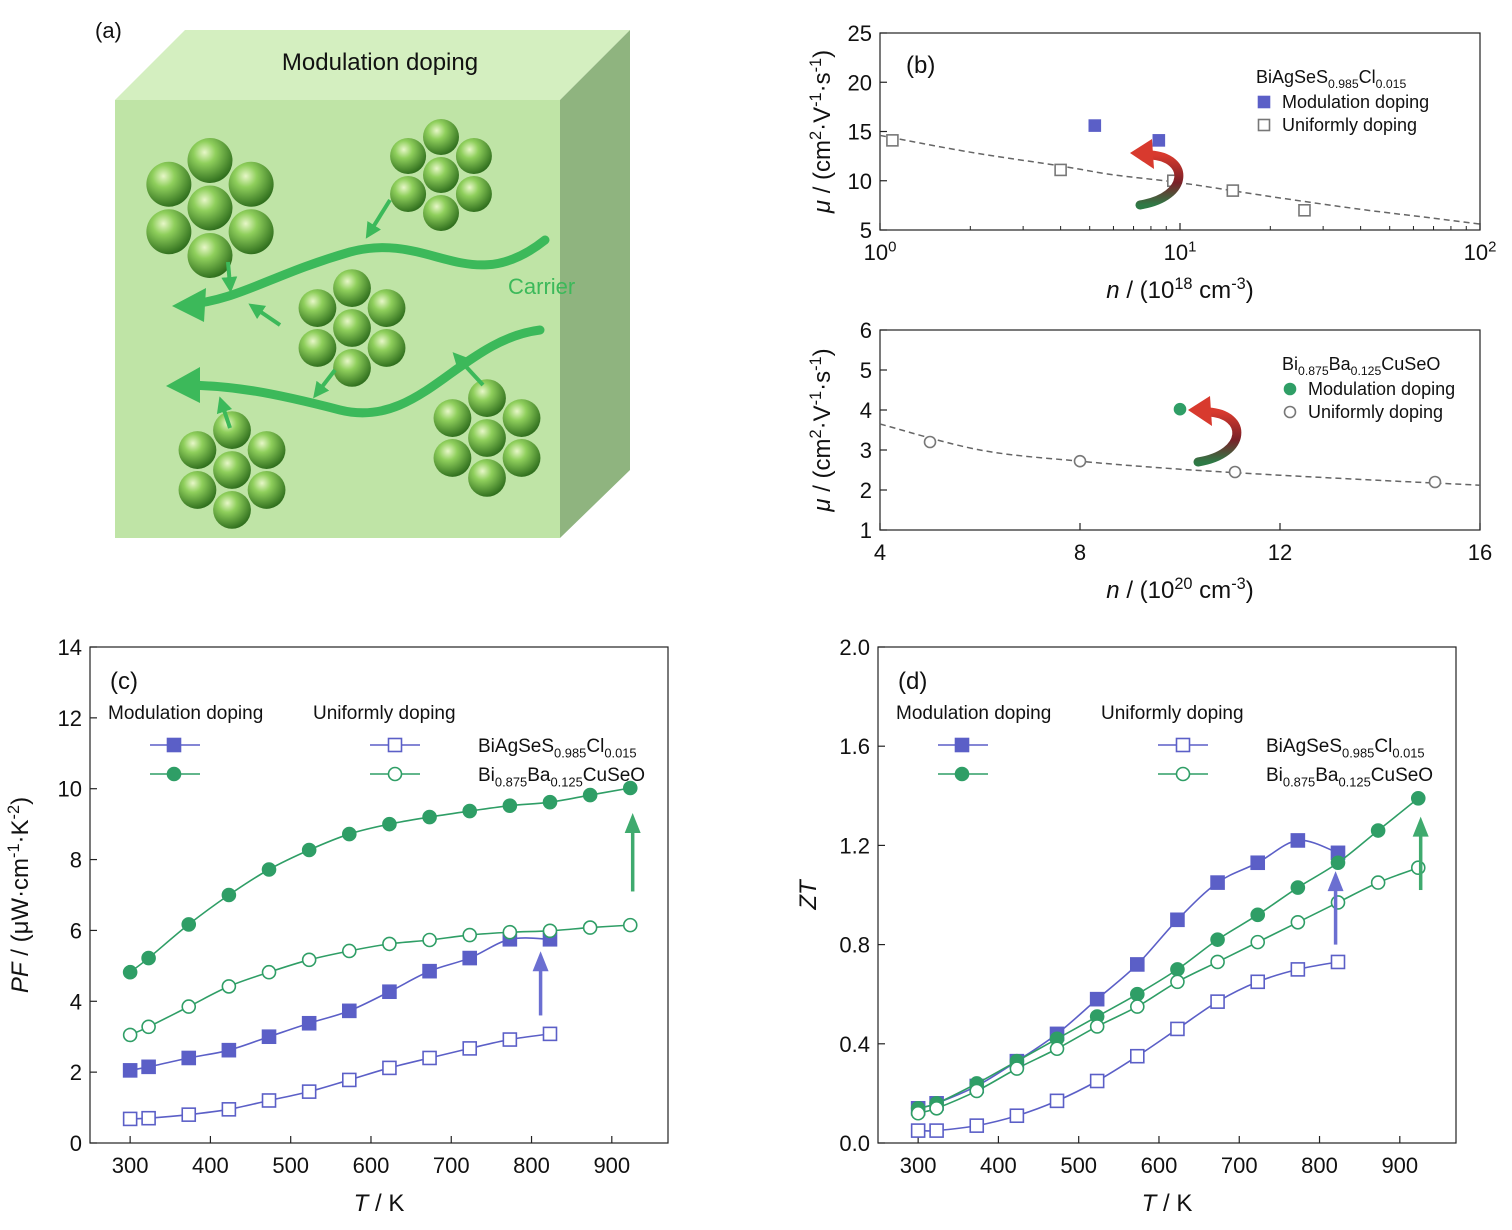  What do you see at coordinates (570, 752) in the screenshot?
I see `text-run: 0.985` at bounding box center [570, 752].